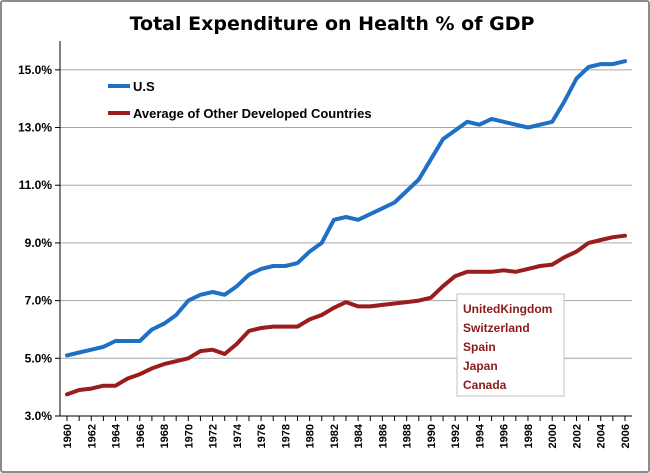  Describe the element at coordinates (332, 24) in the screenshot. I see `chart-title: Total Expenditure on Health % of GDP` at that location.